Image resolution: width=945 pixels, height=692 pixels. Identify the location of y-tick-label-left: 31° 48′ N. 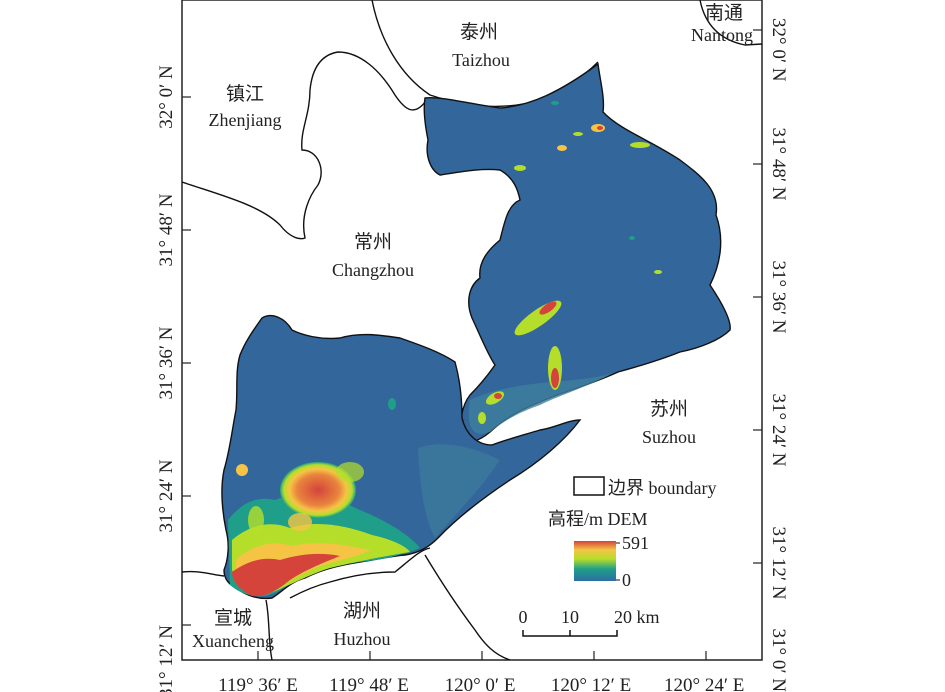
(166, 229).